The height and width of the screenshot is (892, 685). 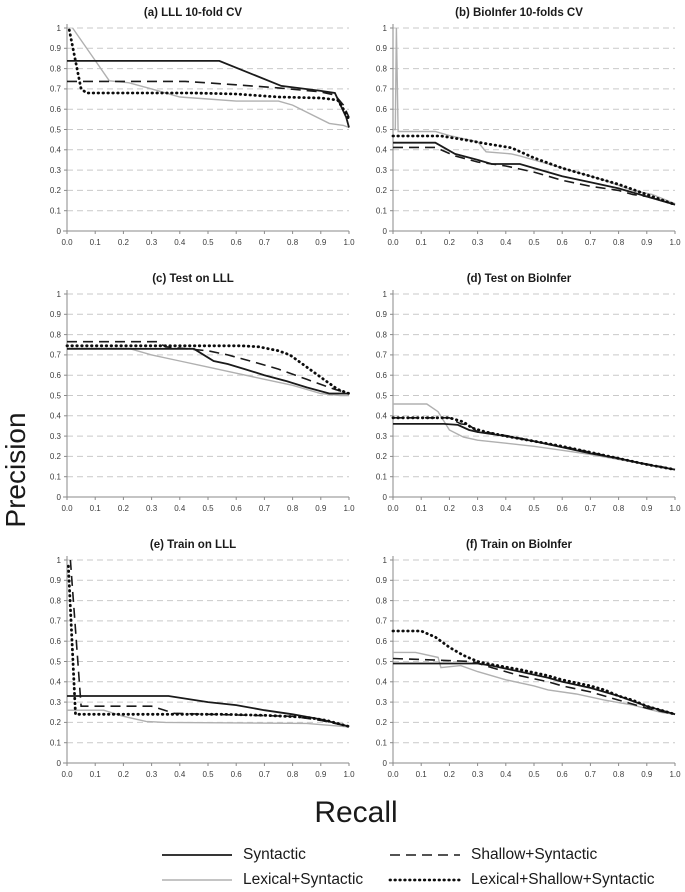 What do you see at coordinates (274, 855) in the screenshot?
I see `legend-item-syntactic: Syntactic` at bounding box center [274, 855].